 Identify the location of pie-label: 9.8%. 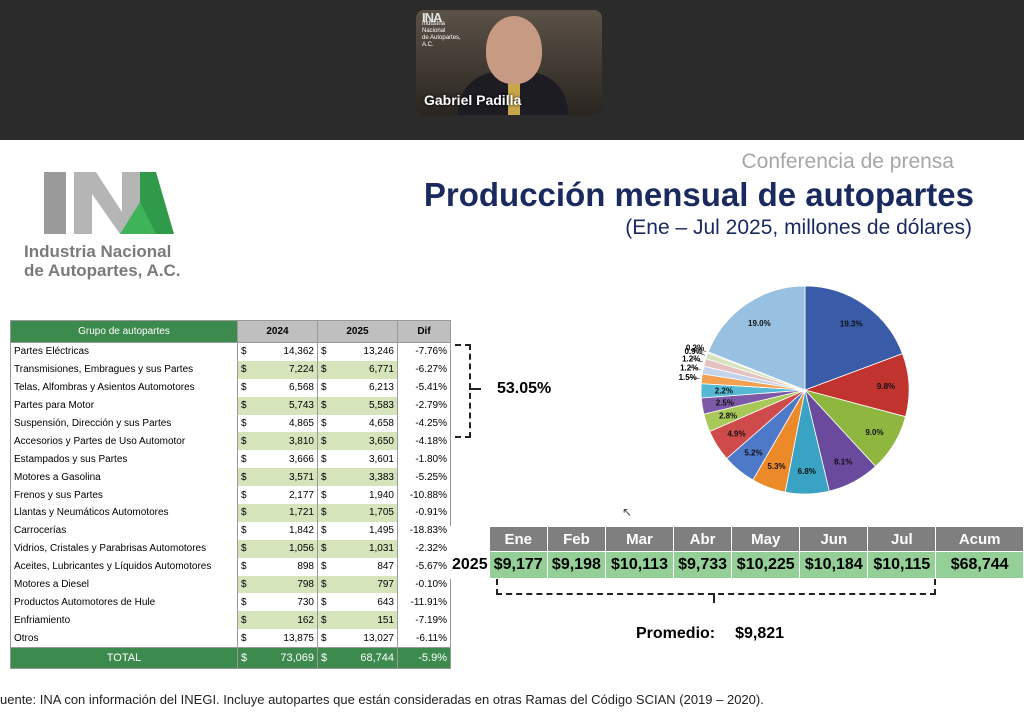
(886, 386).